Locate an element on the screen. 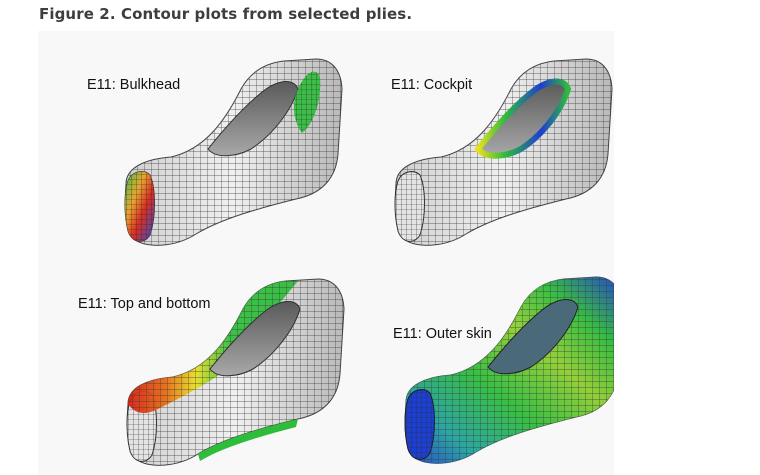  panel-label-outer-skin: E11: Outer skin is located at coordinates (442, 334).